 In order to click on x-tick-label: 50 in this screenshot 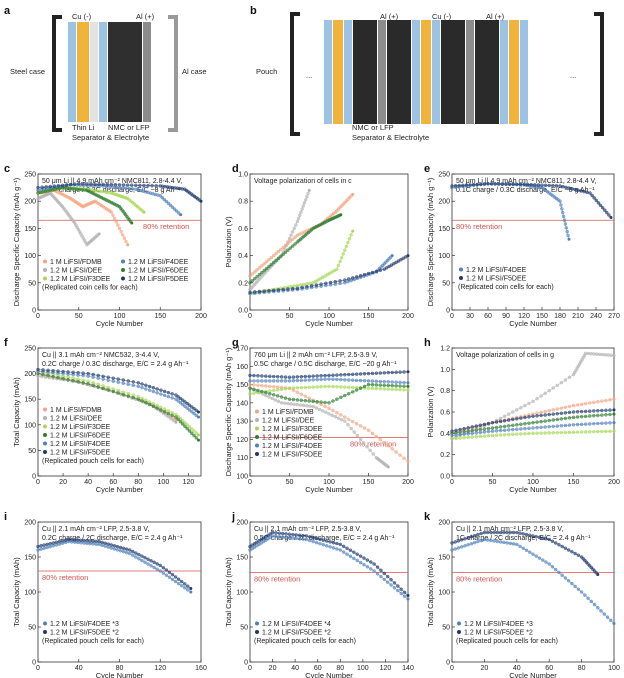, I will do `click(79, 316)`.